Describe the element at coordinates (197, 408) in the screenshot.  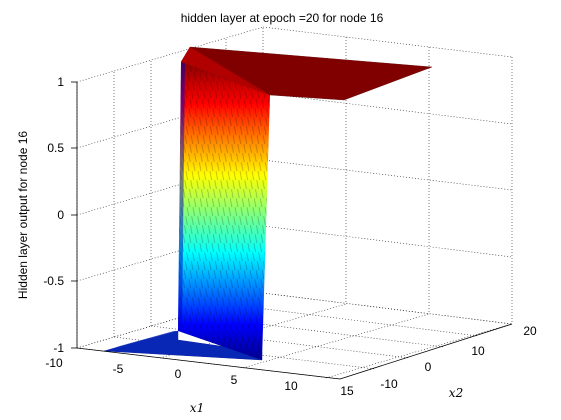
I see `x-axis-label: x1` at that location.